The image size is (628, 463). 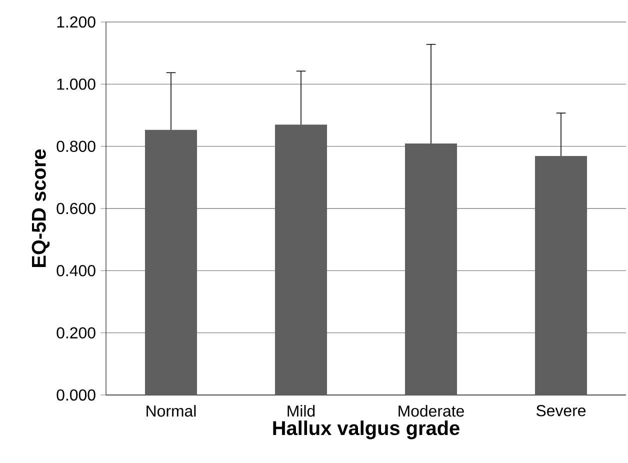 I want to click on x-tick-label: Mild, so click(x=301, y=411).